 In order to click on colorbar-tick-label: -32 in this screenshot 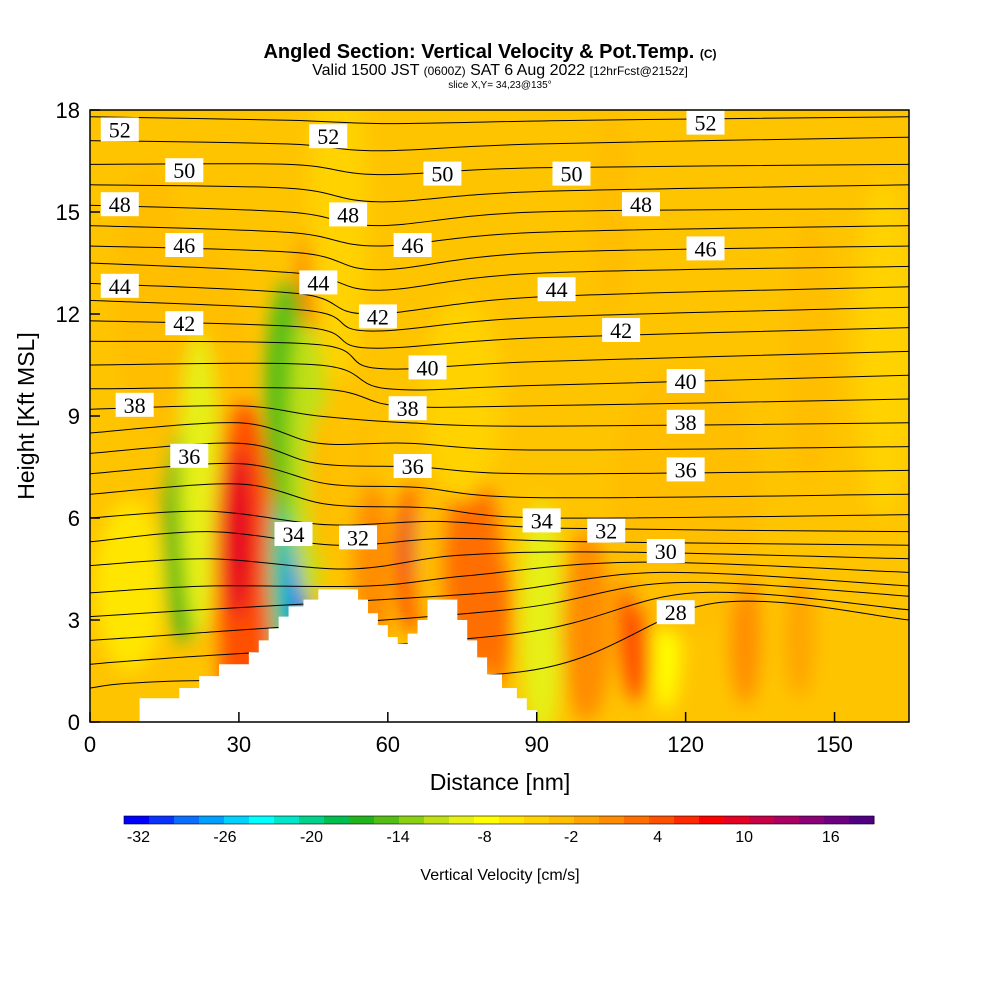, I will do `click(138, 837)`.